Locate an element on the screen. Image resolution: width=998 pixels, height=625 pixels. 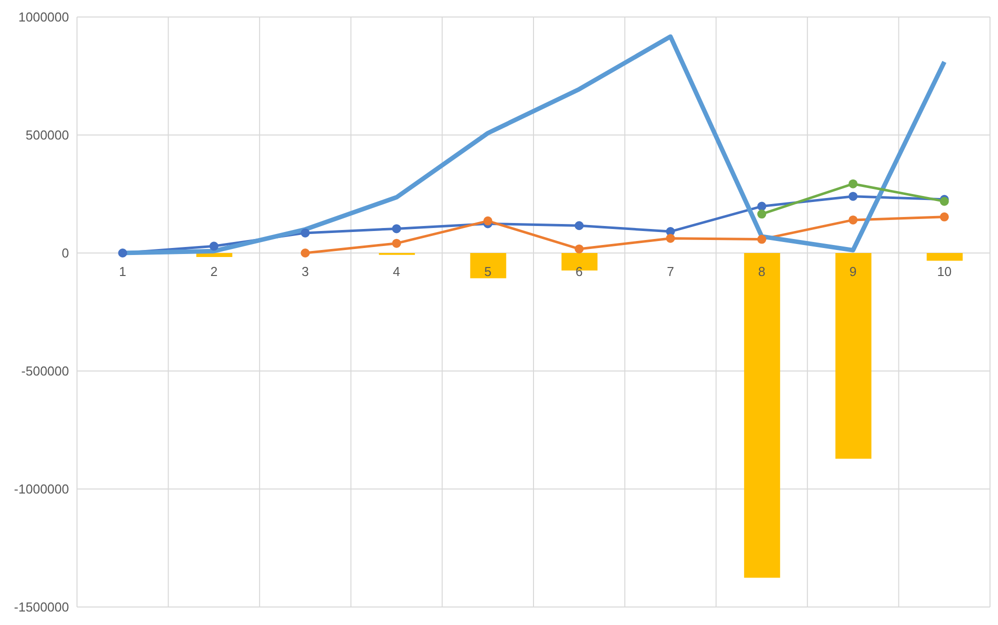
x-tick-label: 8 is located at coordinates (762, 271).